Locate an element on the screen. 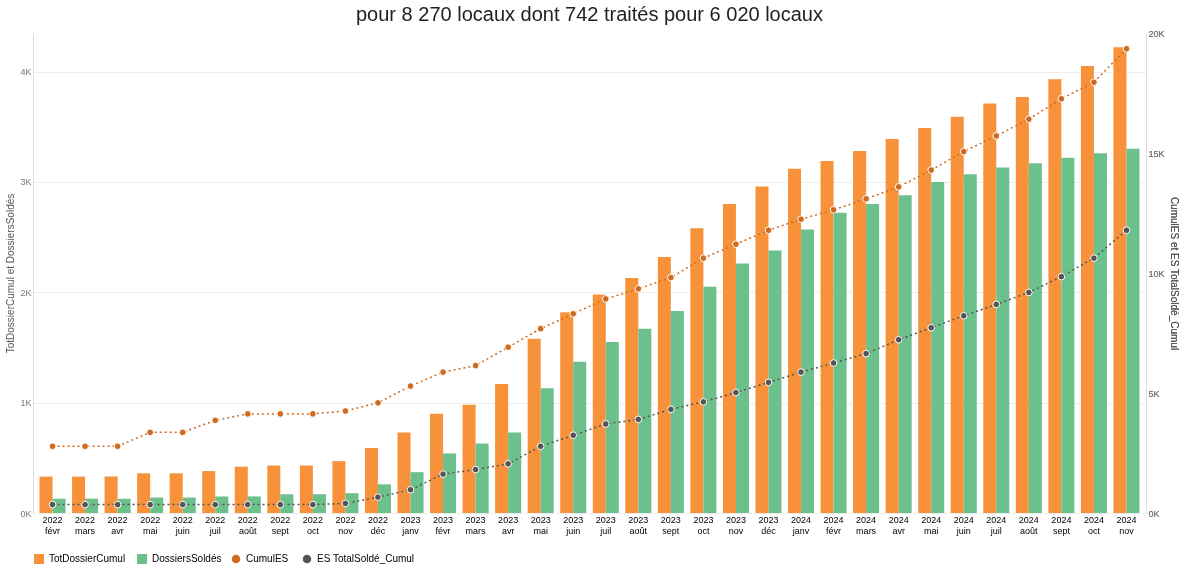  legend-label: ES TotalSoldé_Cumul is located at coordinates (366, 558).